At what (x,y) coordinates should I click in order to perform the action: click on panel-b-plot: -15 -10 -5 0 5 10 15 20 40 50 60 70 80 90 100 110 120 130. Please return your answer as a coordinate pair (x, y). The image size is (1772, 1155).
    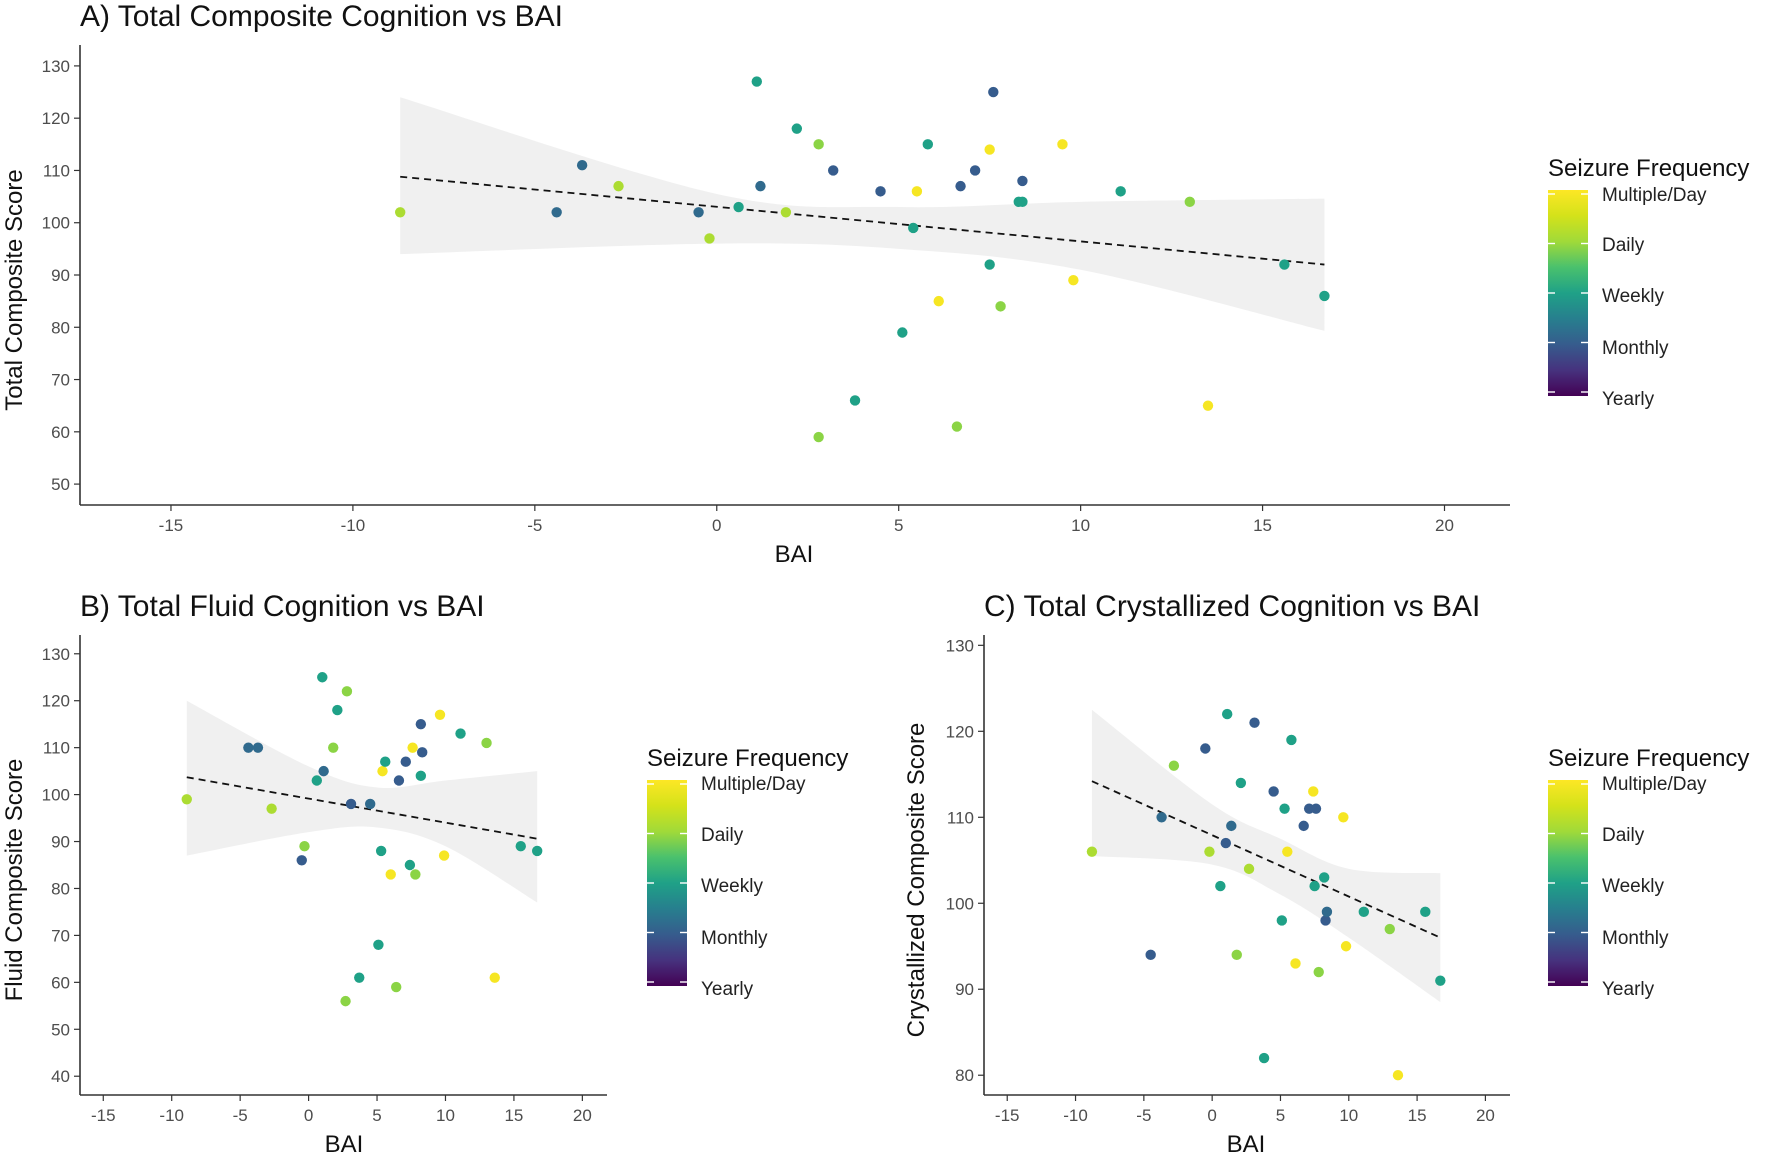
    Looking at the image, I should click on (324, 880).